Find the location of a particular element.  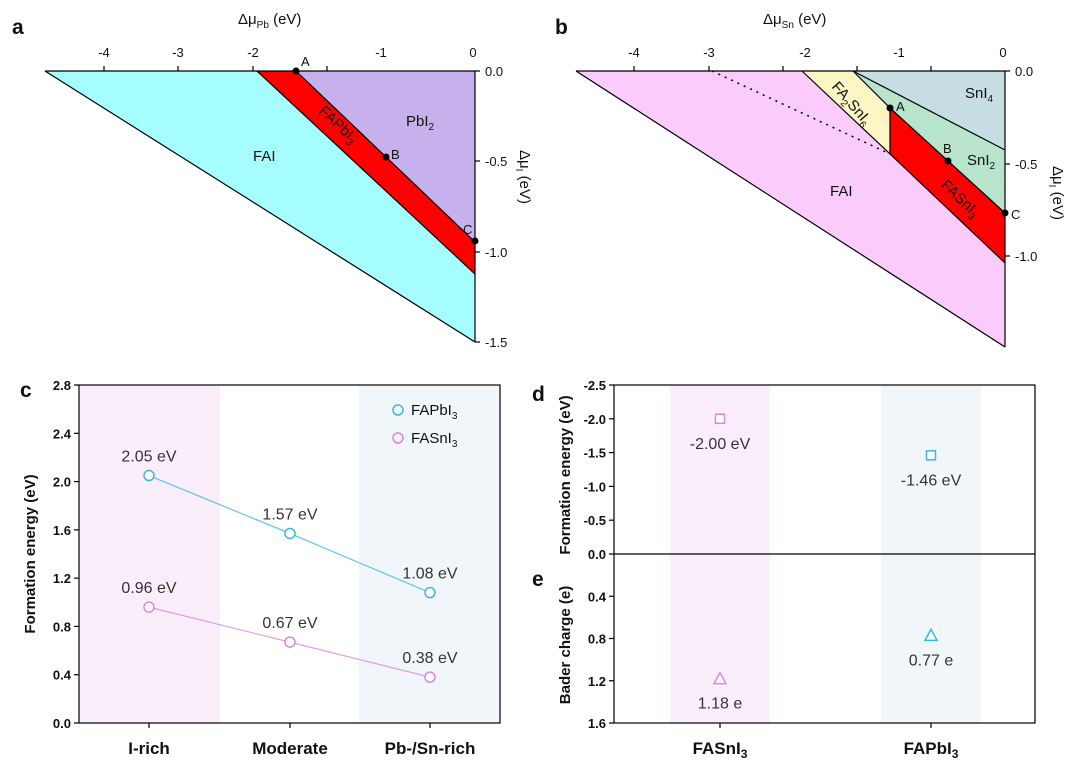

data-label-fasni3: 0.96 eV is located at coordinates (148, 588).